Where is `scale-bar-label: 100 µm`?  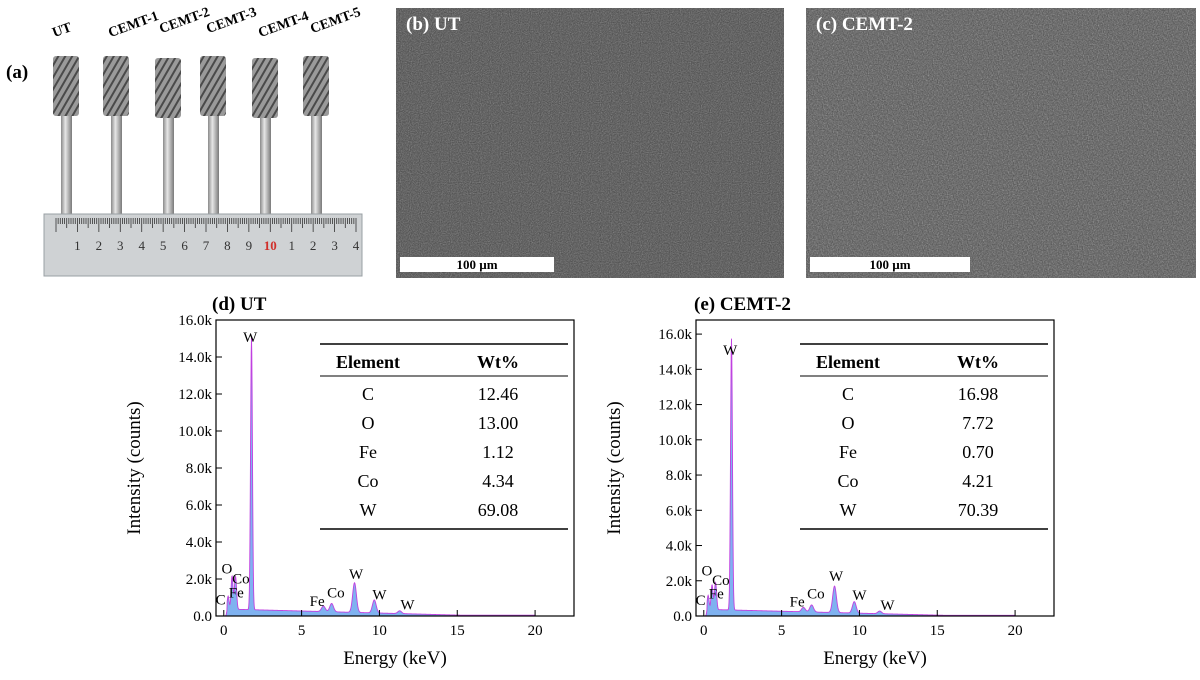
scale-bar-label: 100 µm is located at coordinates (477, 264).